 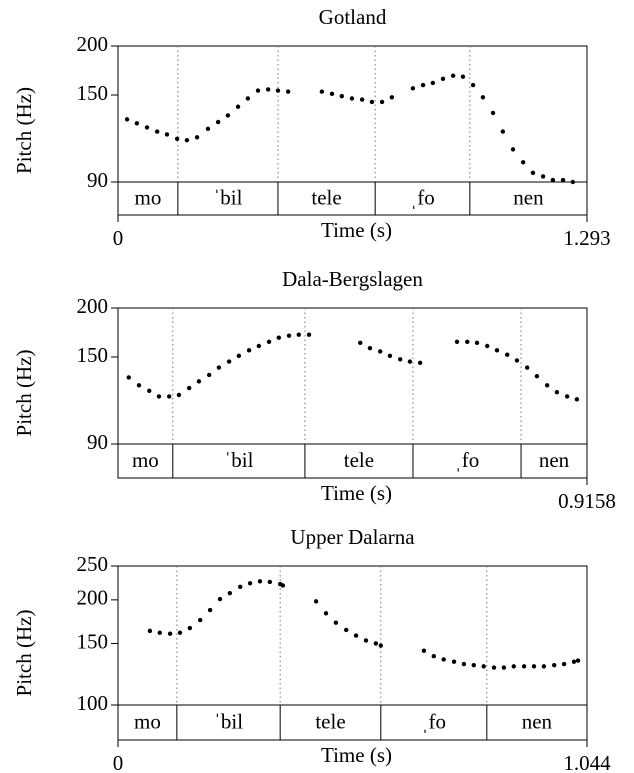 What do you see at coordinates (93, 564) in the screenshot?
I see `y-tick-label: 250` at bounding box center [93, 564].